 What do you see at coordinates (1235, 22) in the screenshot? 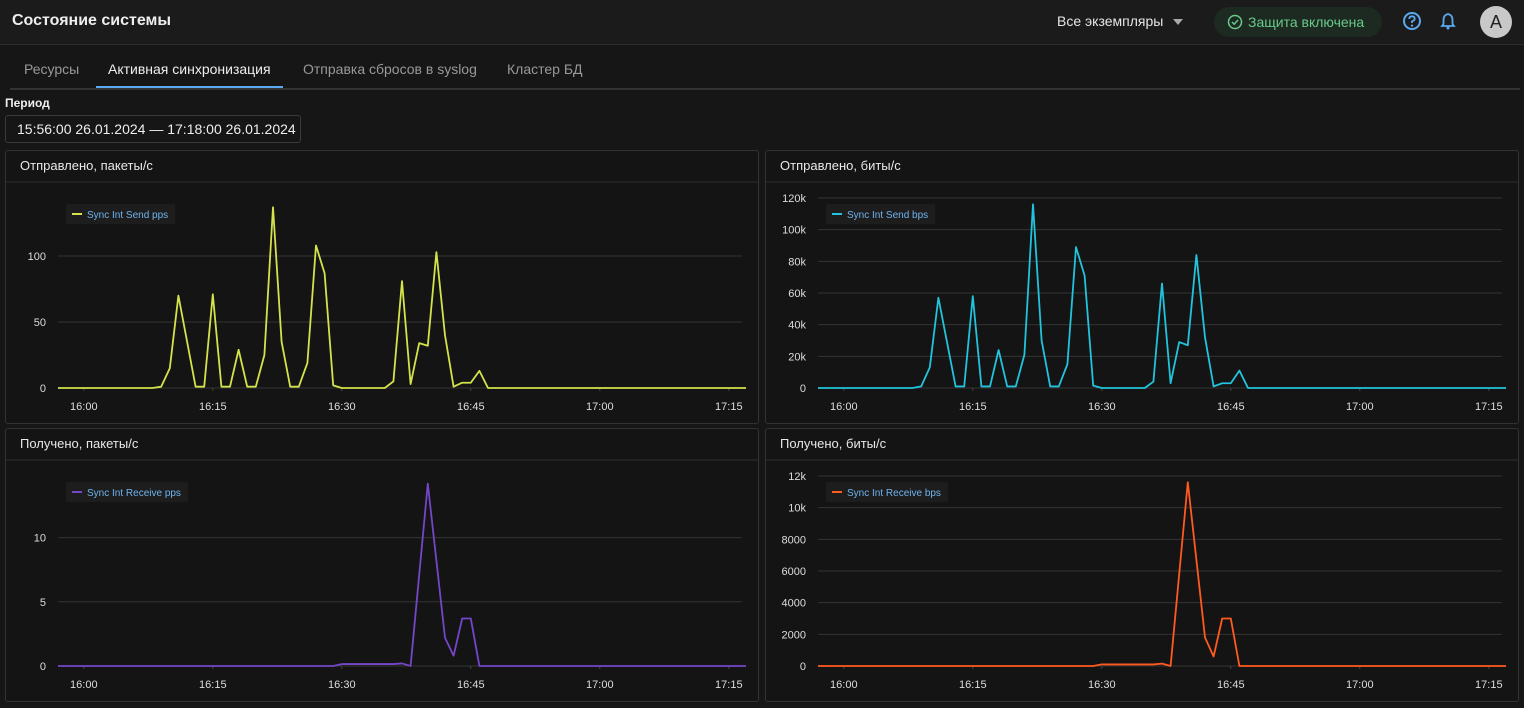
I see `check-icon` at bounding box center [1235, 22].